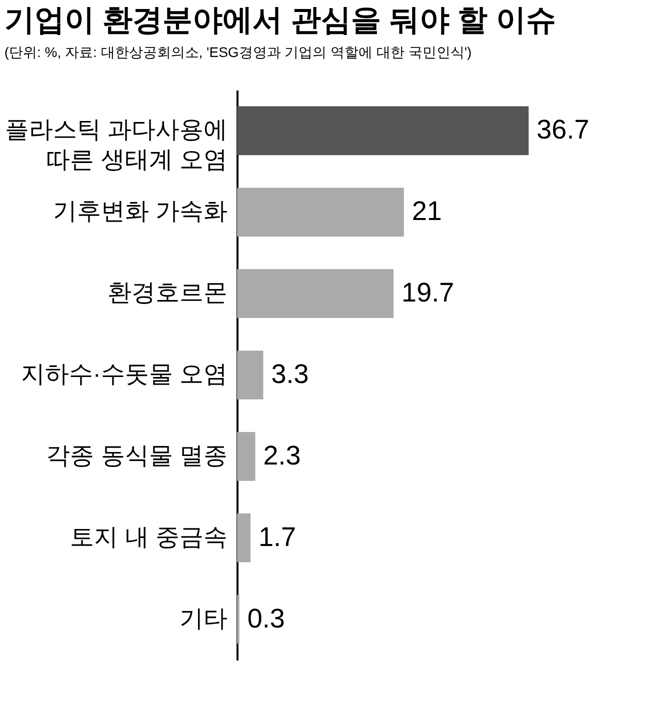 Image resolution: width=658 pixels, height=702 pixels. What do you see at coordinates (204, 618) in the screenshot?
I see `y-tick-label: 기타` at bounding box center [204, 618].